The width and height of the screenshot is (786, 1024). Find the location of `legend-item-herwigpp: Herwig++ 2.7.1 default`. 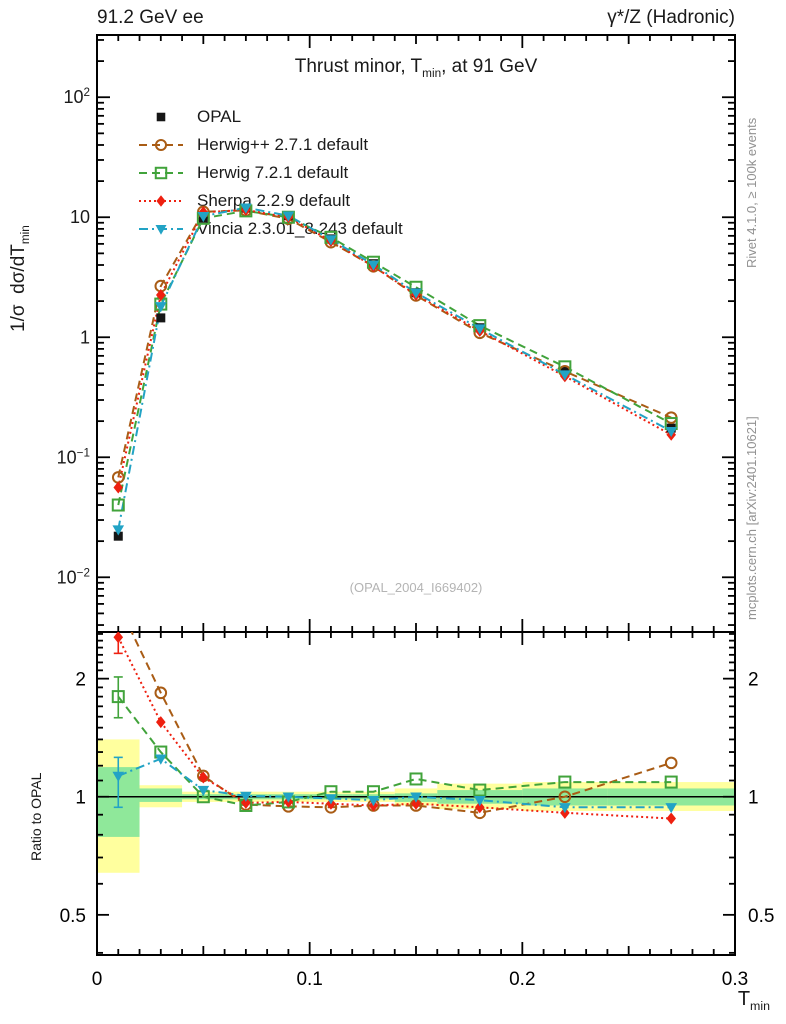

legend-item-herwigpp: Herwig++ 2.7.1 default is located at coordinates (270, 145).